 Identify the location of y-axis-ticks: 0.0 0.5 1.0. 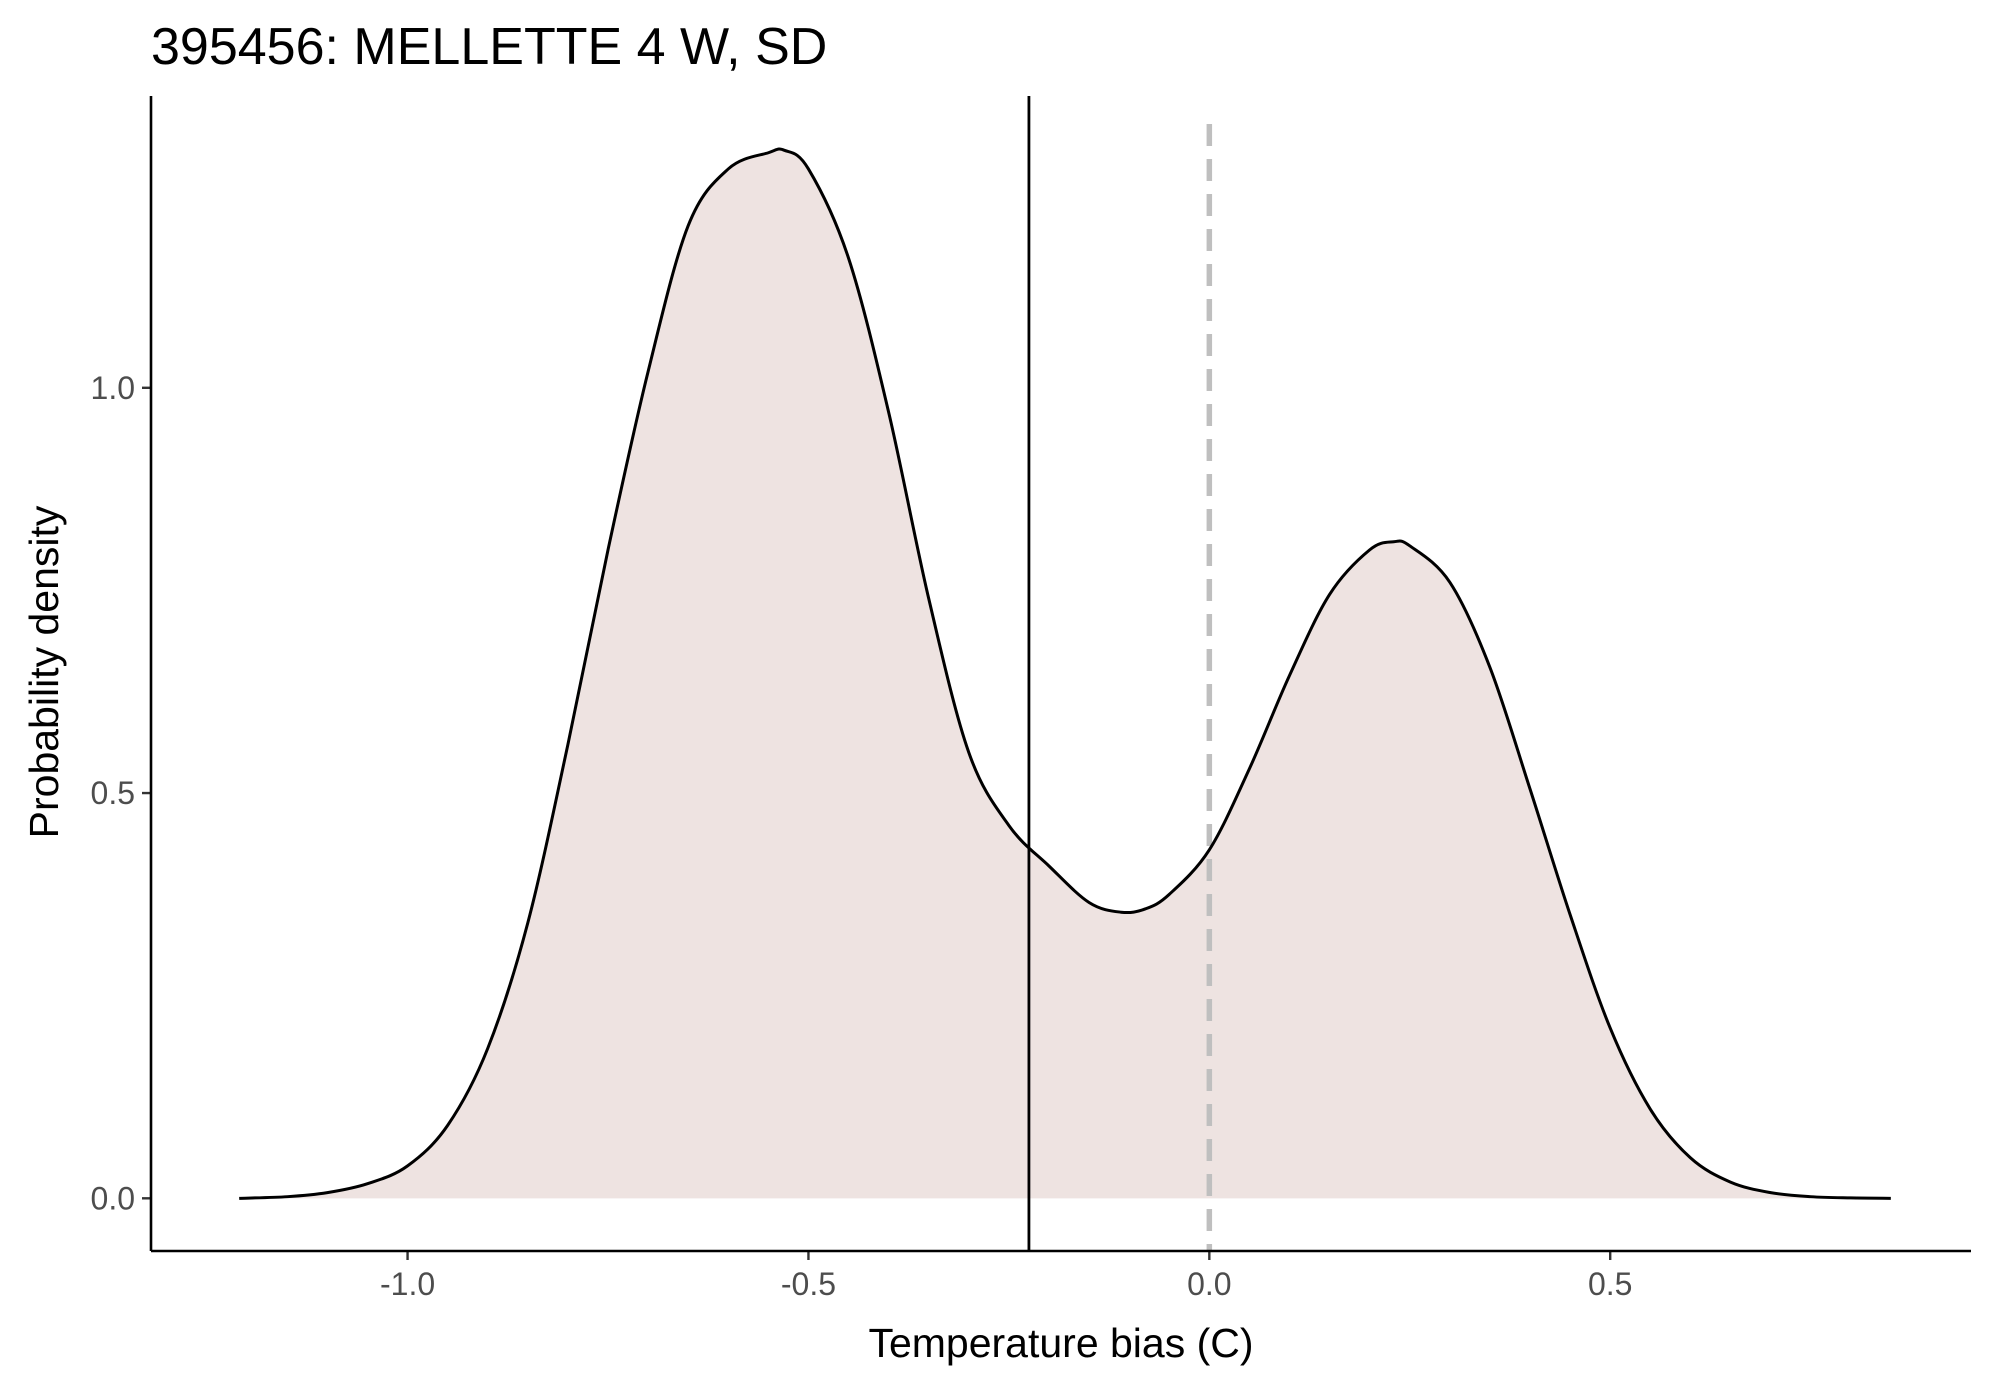
(121, 793).